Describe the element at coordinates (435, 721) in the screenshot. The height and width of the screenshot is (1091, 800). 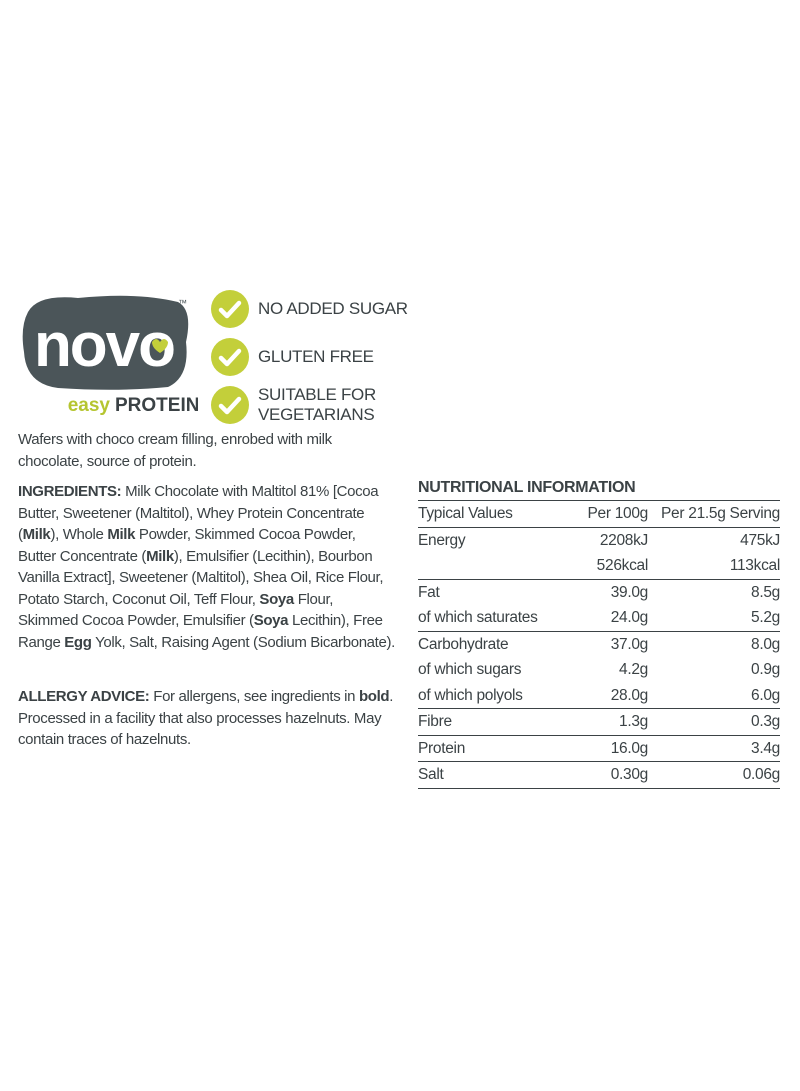
I see `label: Fibre` at that location.